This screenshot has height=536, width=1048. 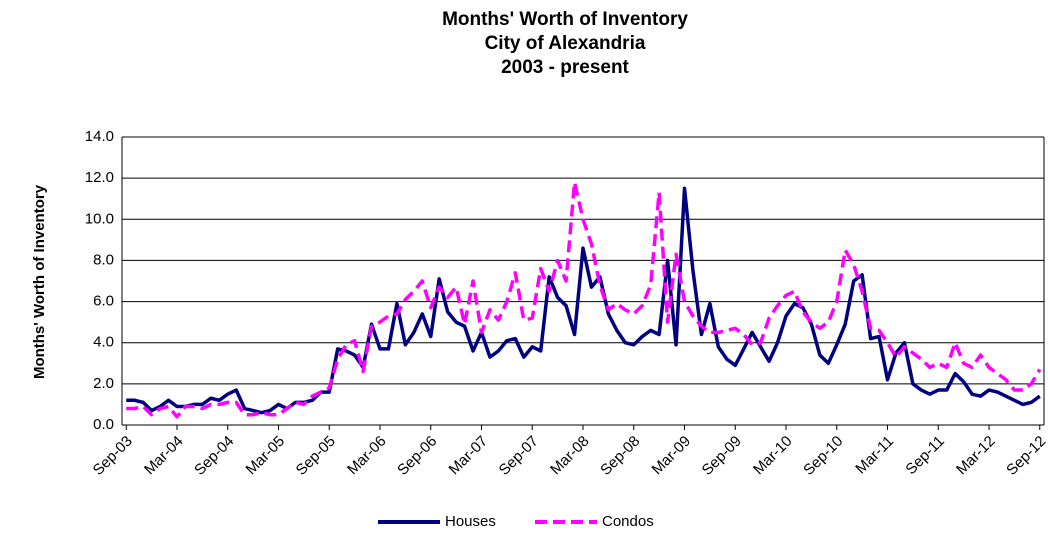 What do you see at coordinates (367, 456) in the screenshot?
I see `x-tick-label: Mar-06` at bounding box center [367, 456].